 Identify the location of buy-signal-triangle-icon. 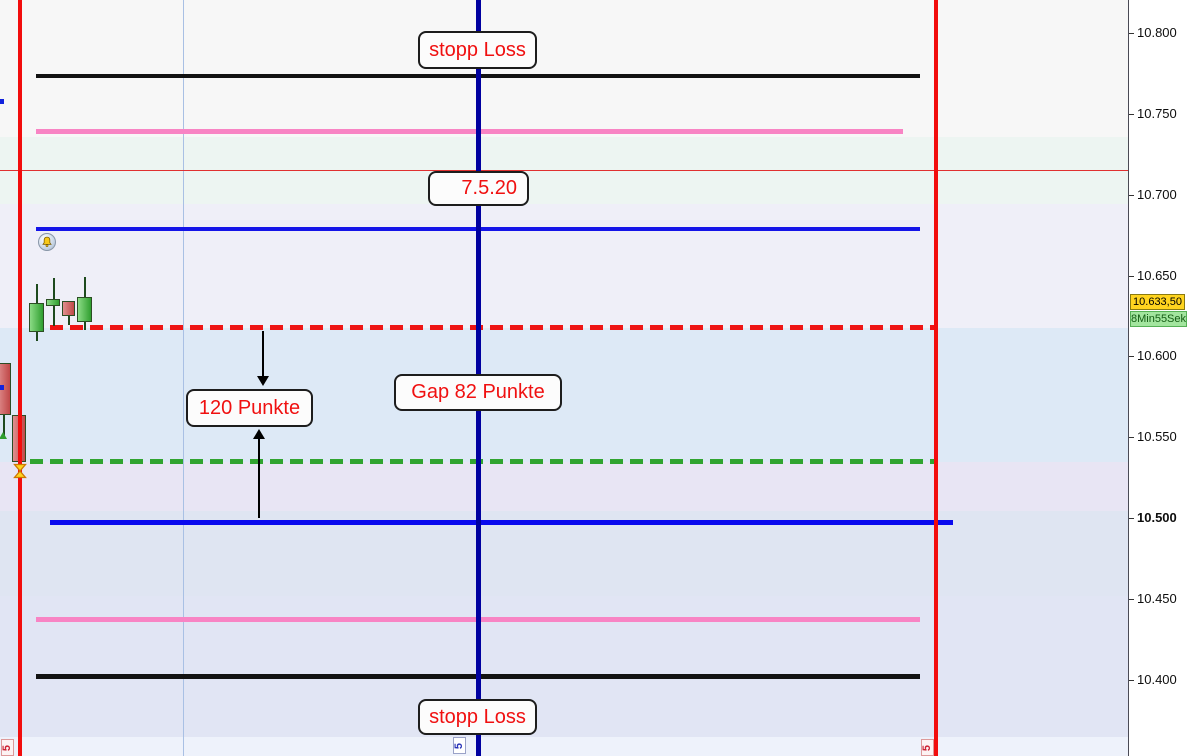
(3, 435).